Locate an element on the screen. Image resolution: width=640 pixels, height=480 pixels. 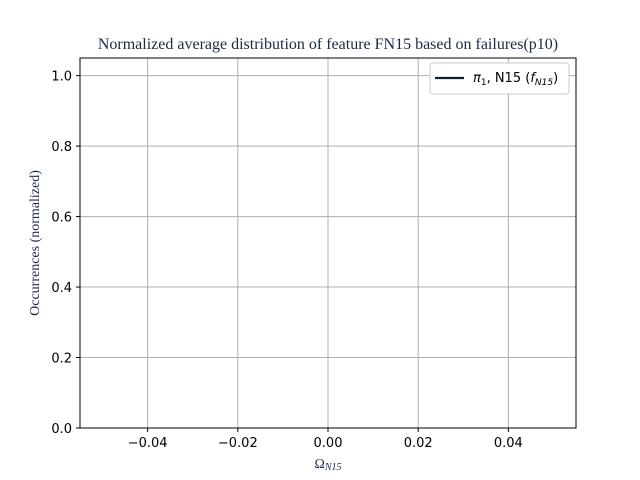
y-tick-label: 0.6 is located at coordinates (61, 218).